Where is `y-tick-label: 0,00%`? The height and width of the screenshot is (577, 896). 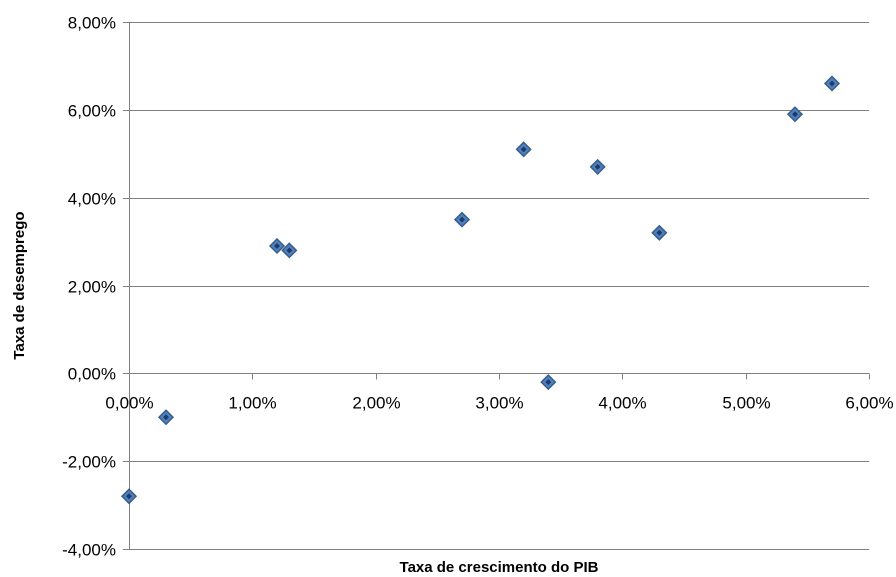 y-tick-label: 0,00% is located at coordinates (92, 374).